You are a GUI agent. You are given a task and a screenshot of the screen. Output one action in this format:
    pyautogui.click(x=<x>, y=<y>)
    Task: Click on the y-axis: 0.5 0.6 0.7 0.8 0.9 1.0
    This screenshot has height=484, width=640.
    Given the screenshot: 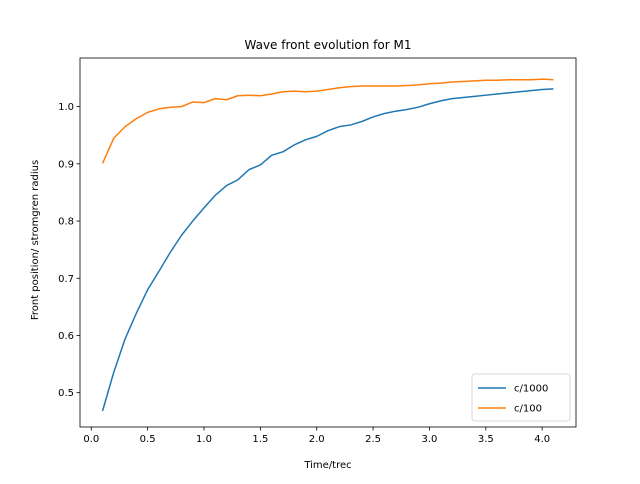 What is the action you would take?
    pyautogui.click(x=69, y=250)
    